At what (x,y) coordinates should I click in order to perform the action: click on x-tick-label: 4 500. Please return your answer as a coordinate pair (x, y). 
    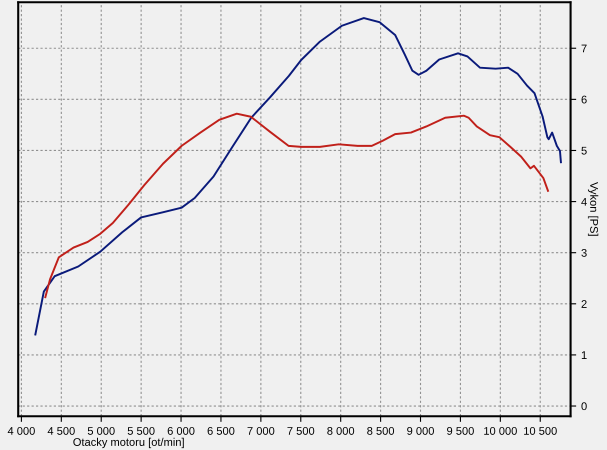
    Looking at the image, I should click on (61, 430).